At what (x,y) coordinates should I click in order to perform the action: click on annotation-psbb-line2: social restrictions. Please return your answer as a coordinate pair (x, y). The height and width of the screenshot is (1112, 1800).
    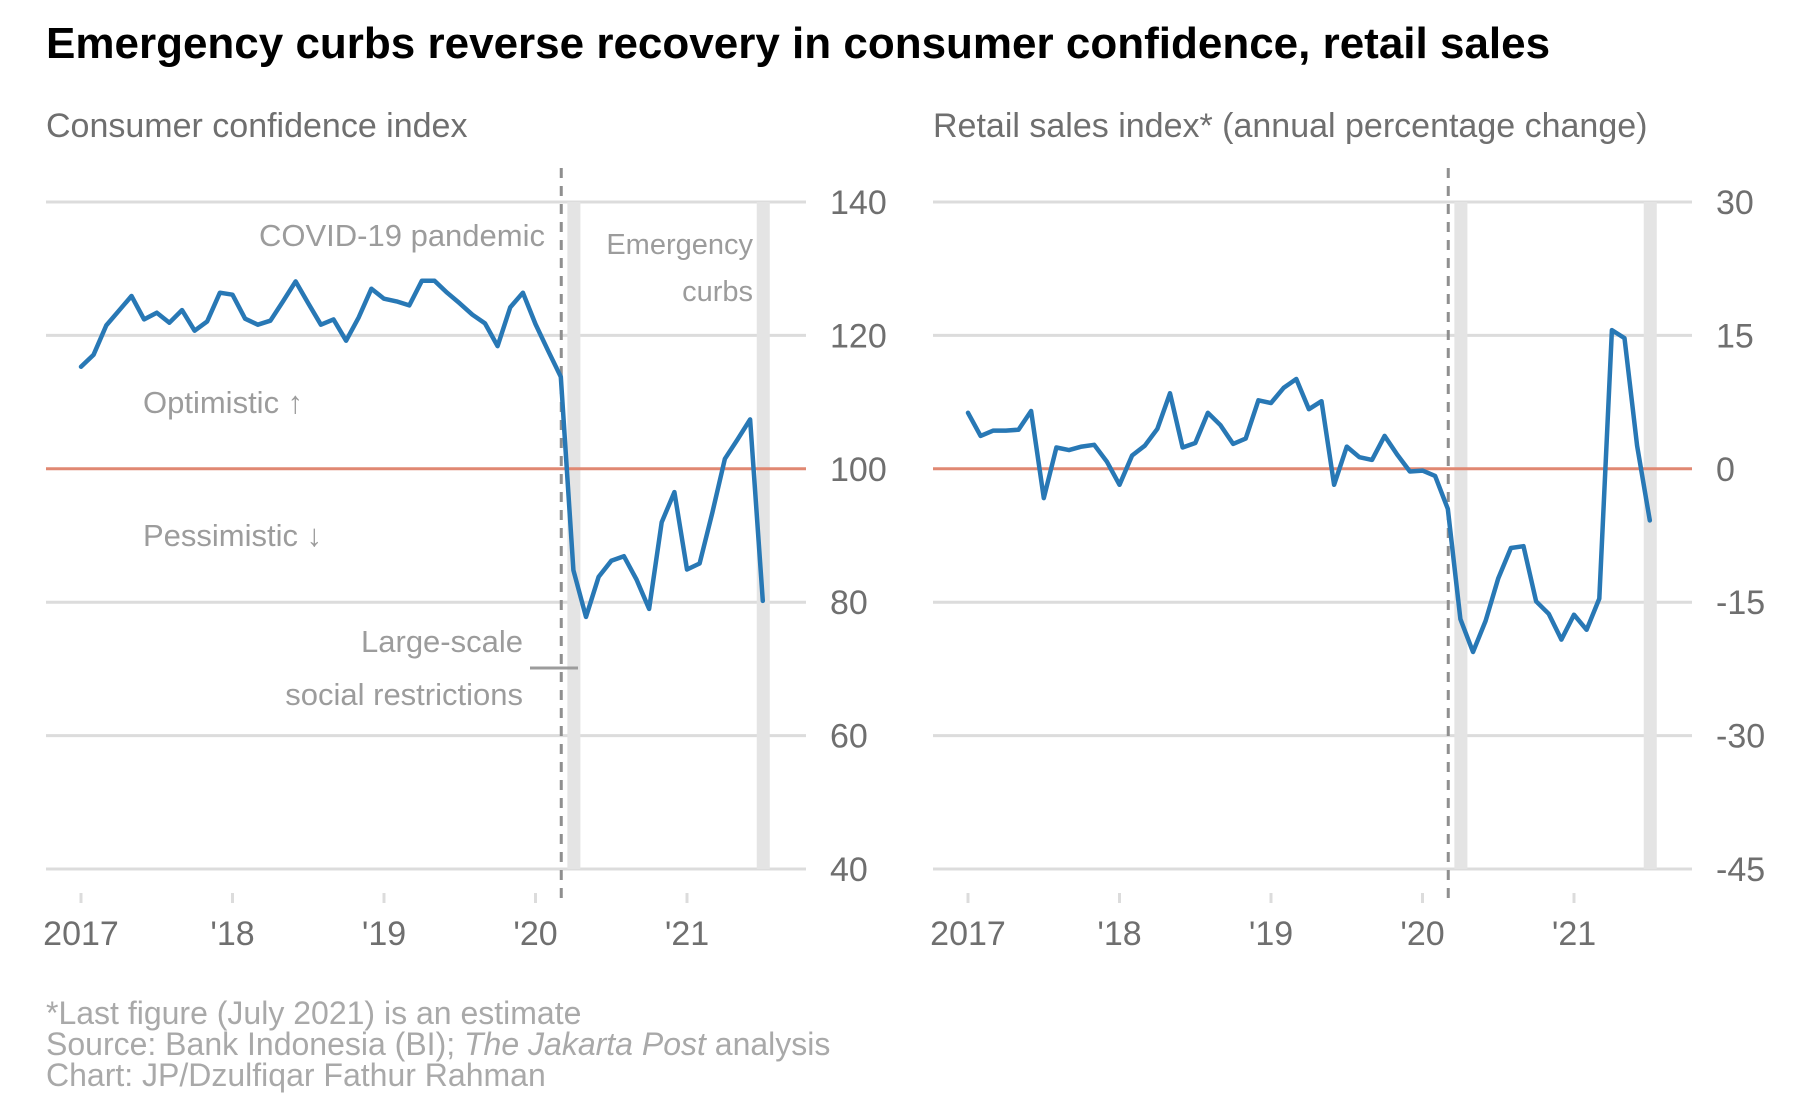
    Looking at the image, I should click on (404, 694).